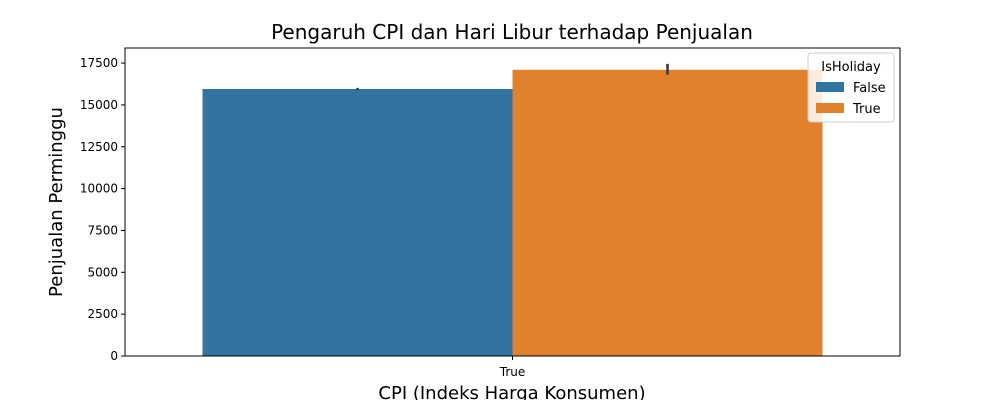  I want to click on x-tick-label: True, so click(512, 372).